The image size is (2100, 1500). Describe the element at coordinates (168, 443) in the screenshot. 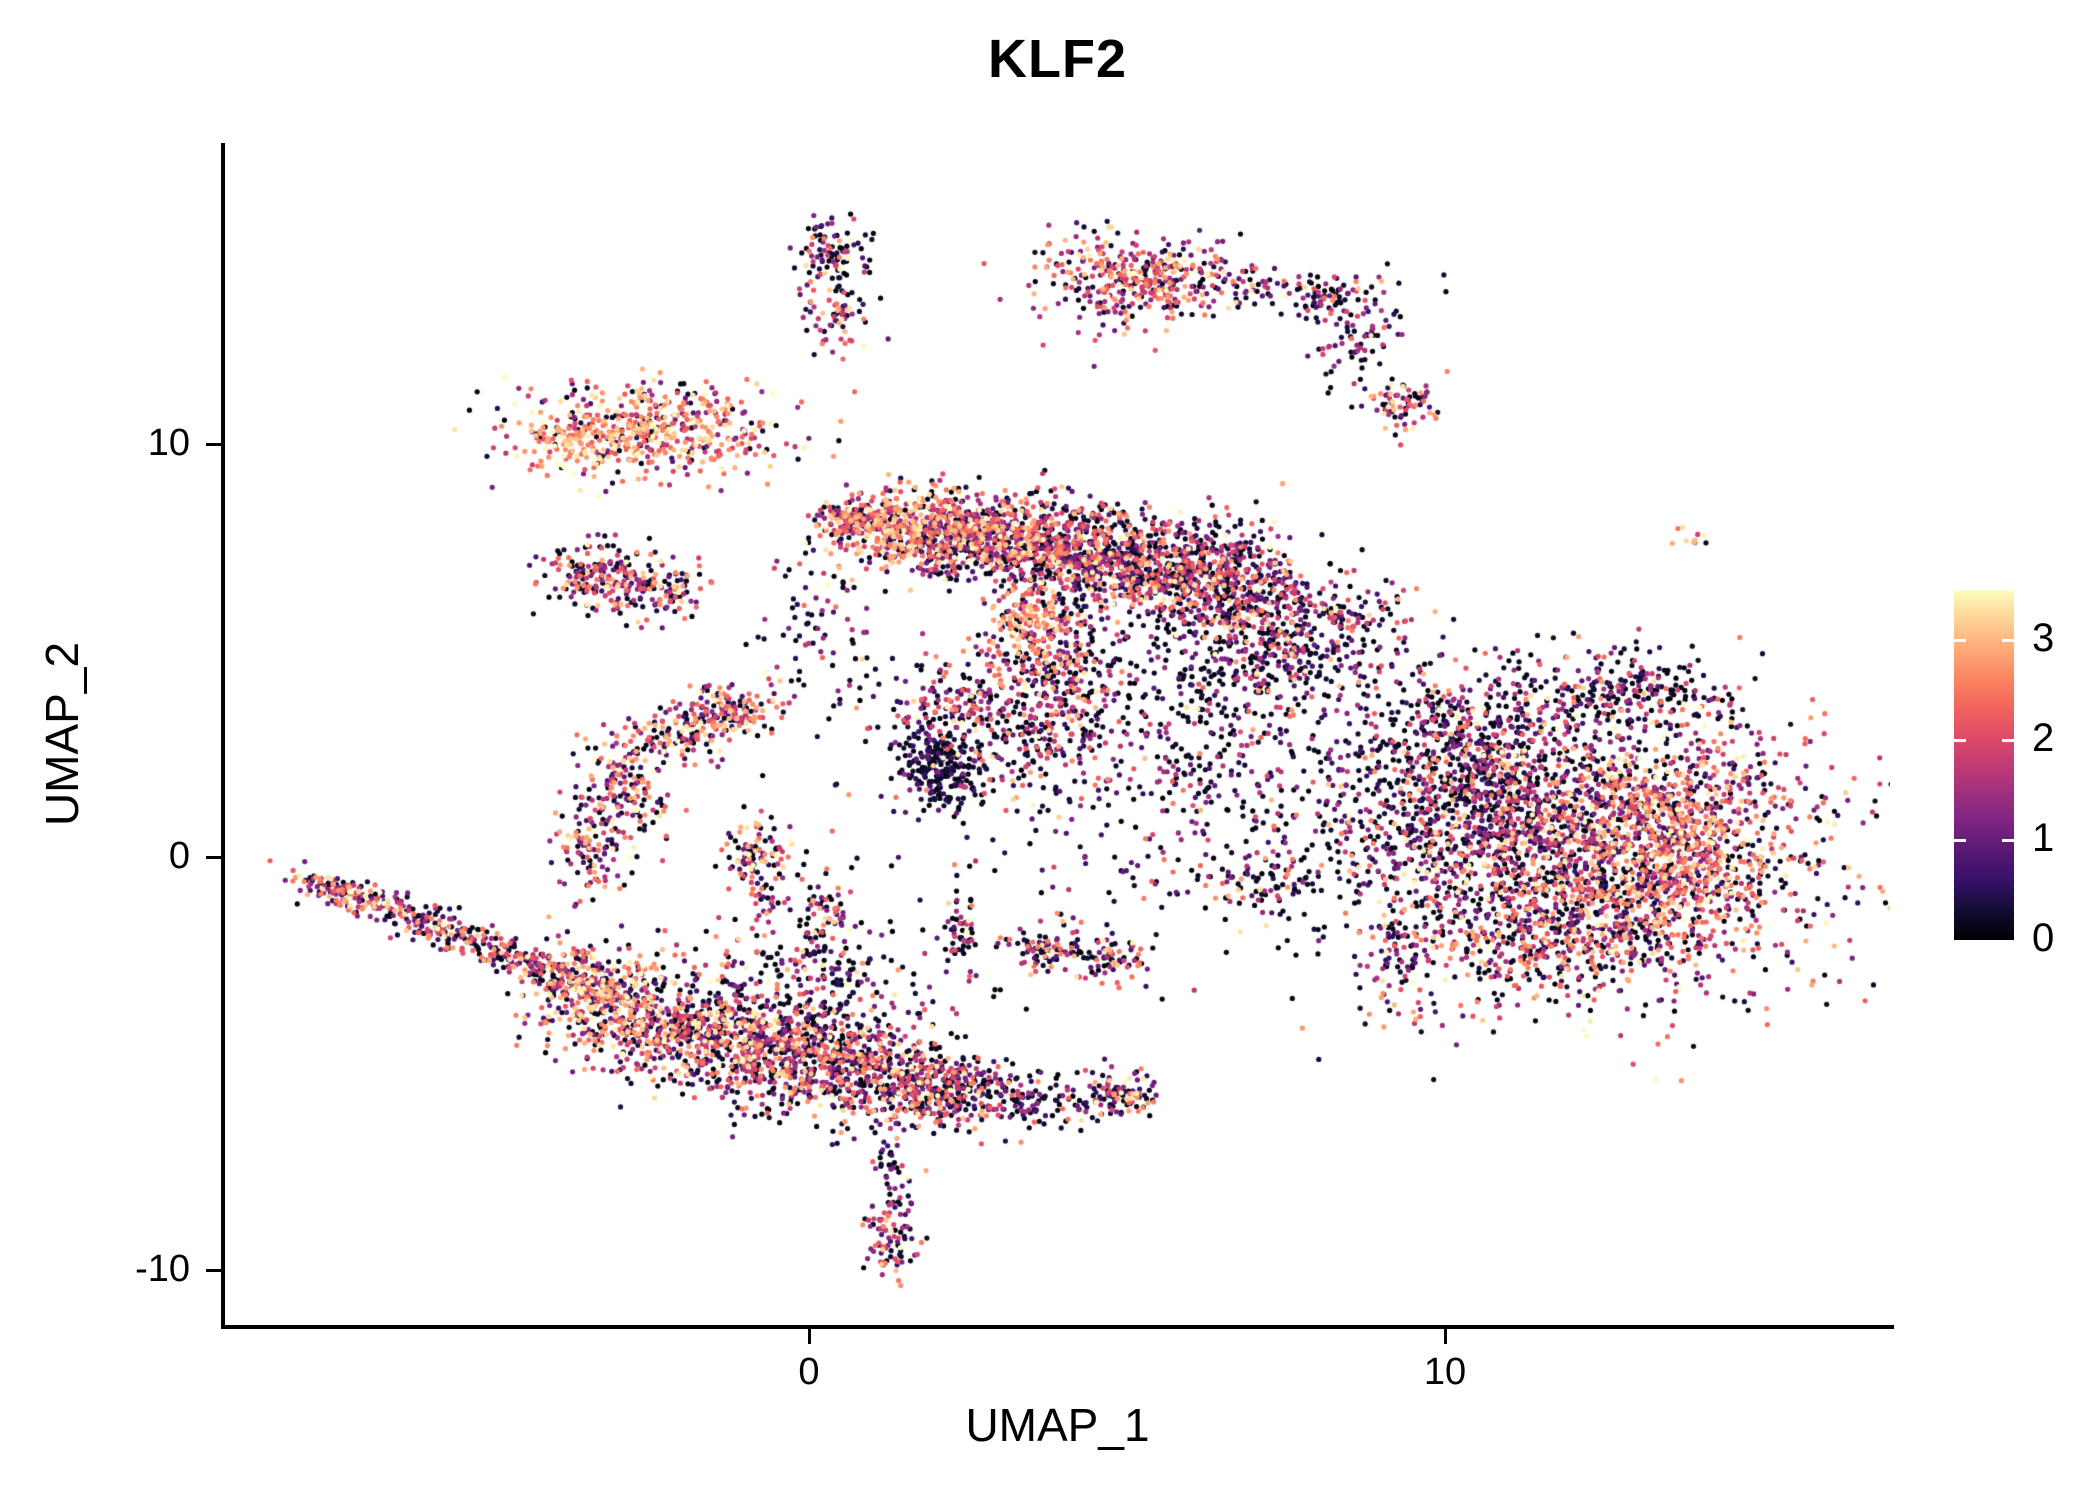

I see `y-tick-label: 10` at that location.